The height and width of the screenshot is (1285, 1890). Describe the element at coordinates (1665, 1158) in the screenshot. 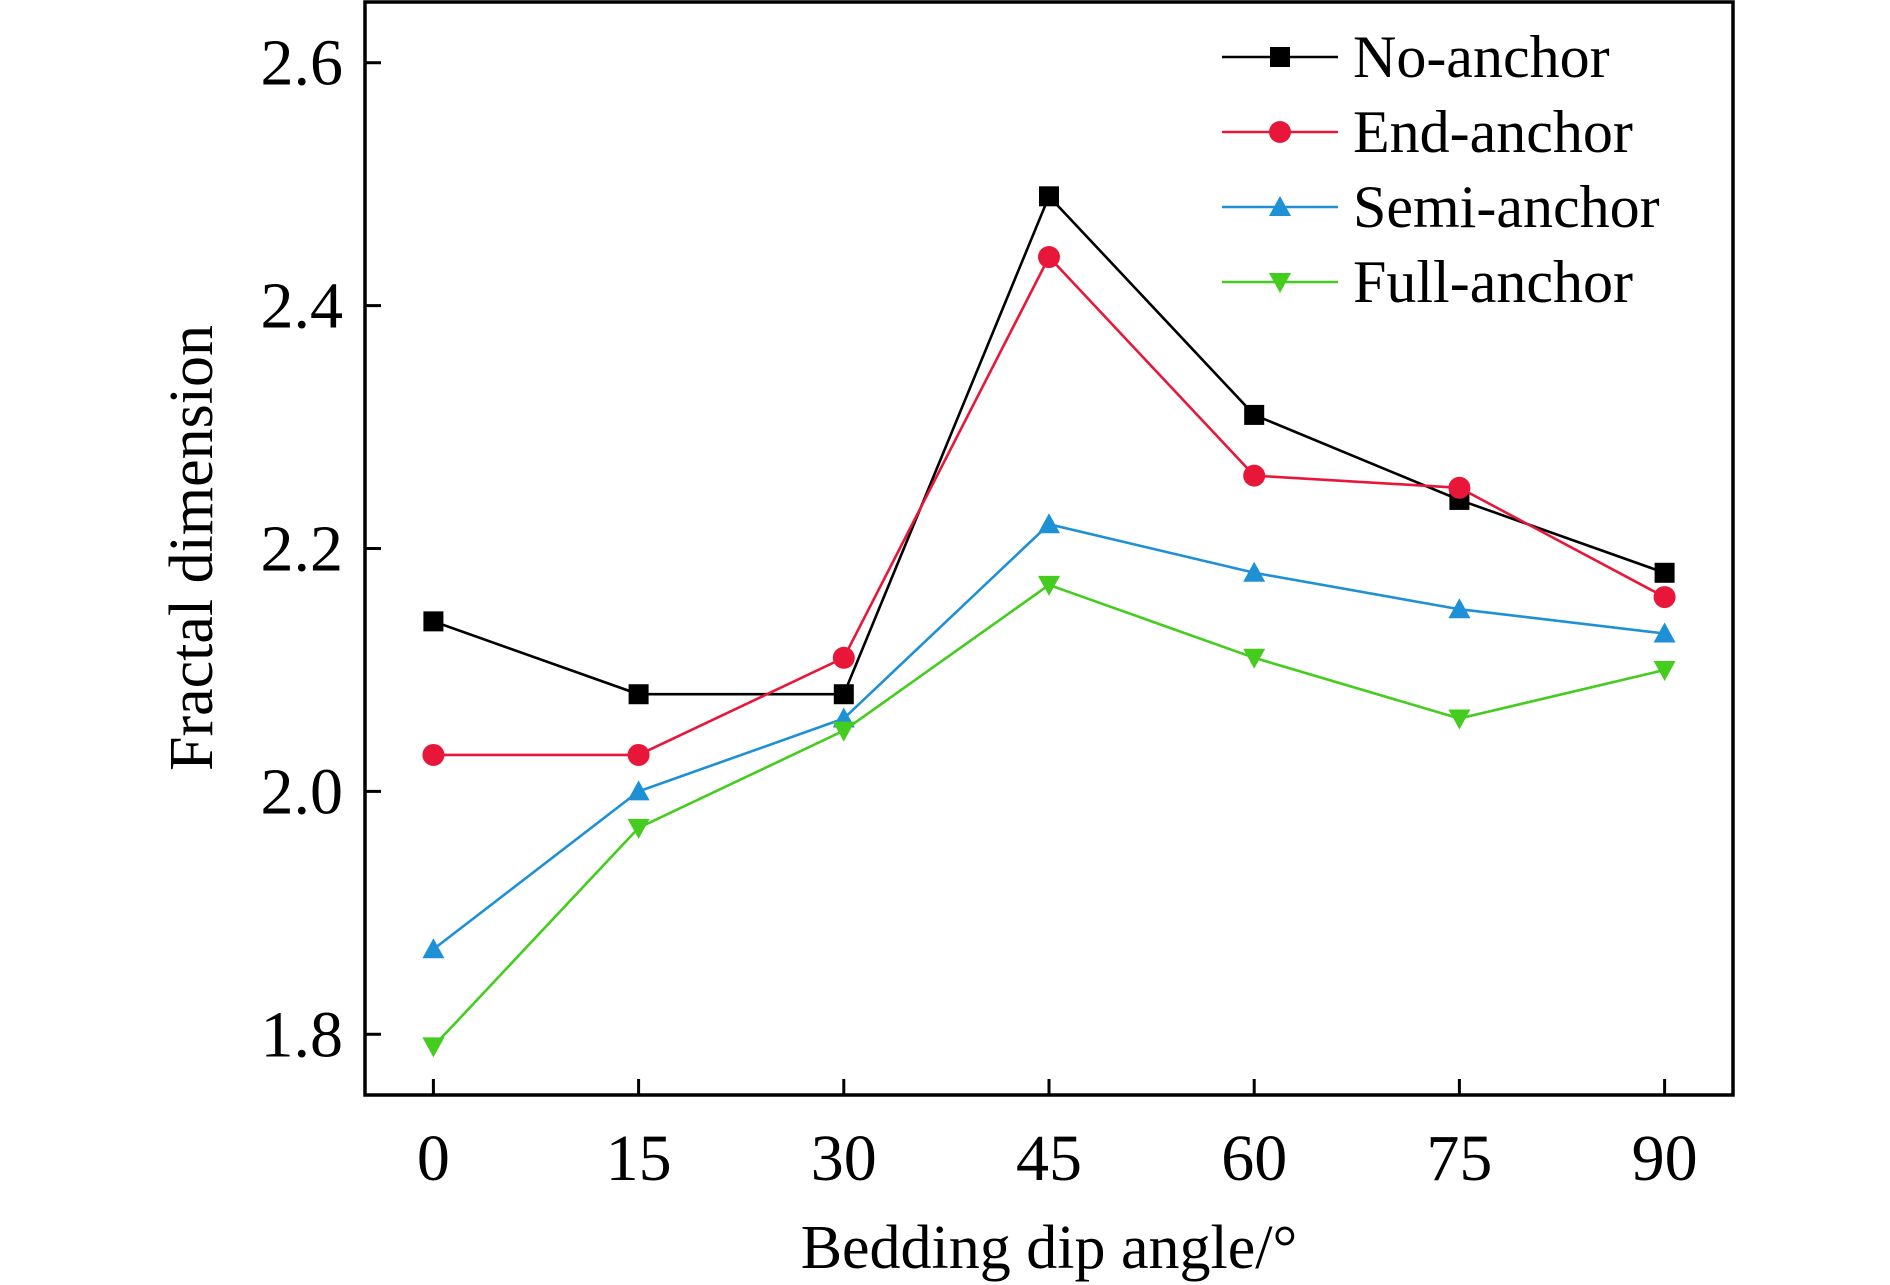

I see `x-tick-label: 90` at that location.